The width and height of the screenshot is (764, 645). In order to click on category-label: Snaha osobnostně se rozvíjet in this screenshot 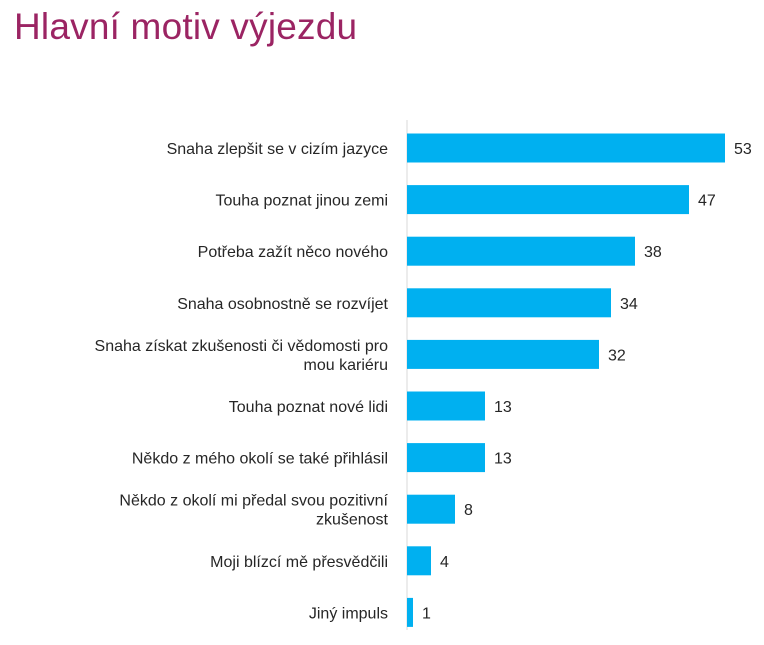, I will do `click(282, 304)`.